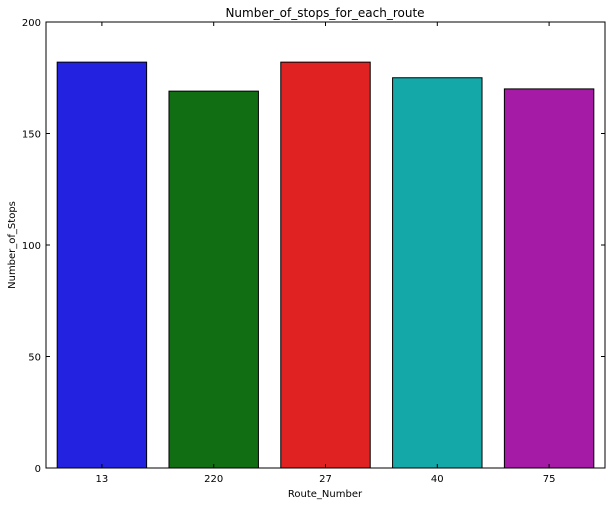  I want to click on x-axis-label: Route_Number, so click(325, 494).